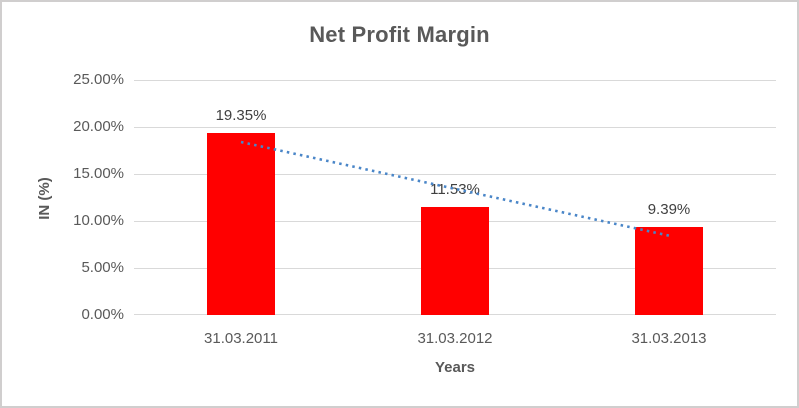  I want to click on x-tick-label: 31.03.2011, so click(241, 338).